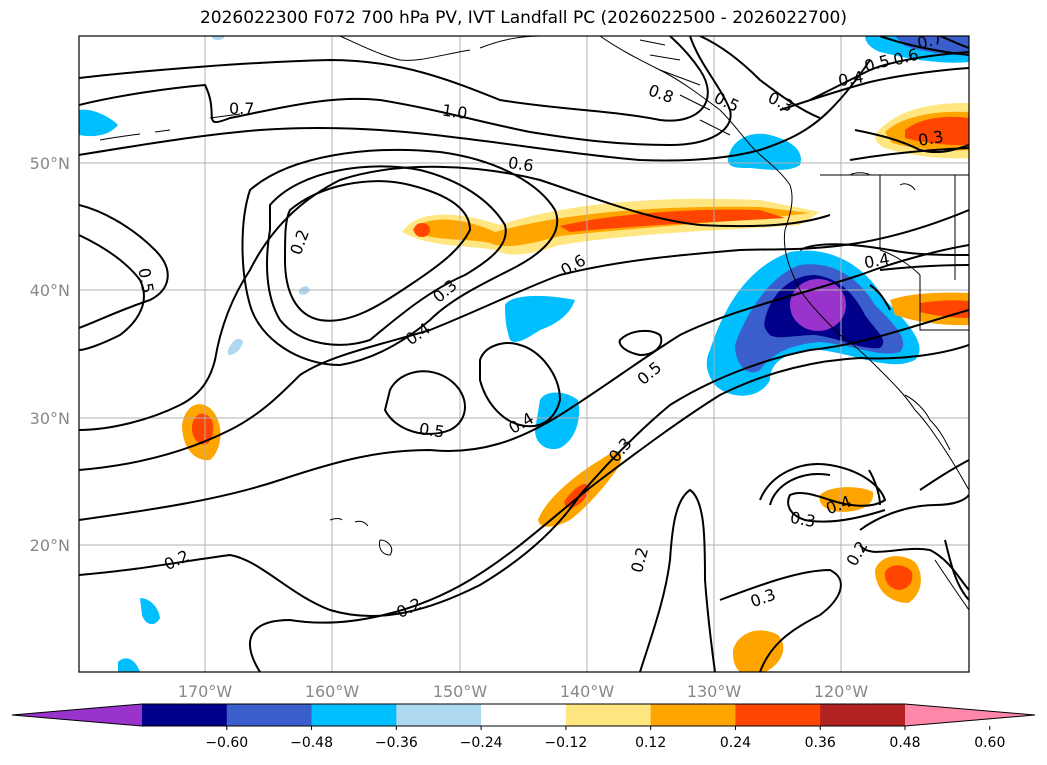 Image resolution: width=1047 pixels, height=765 pixels. I want to click on colorbar-extend-max, so click(970, 715).